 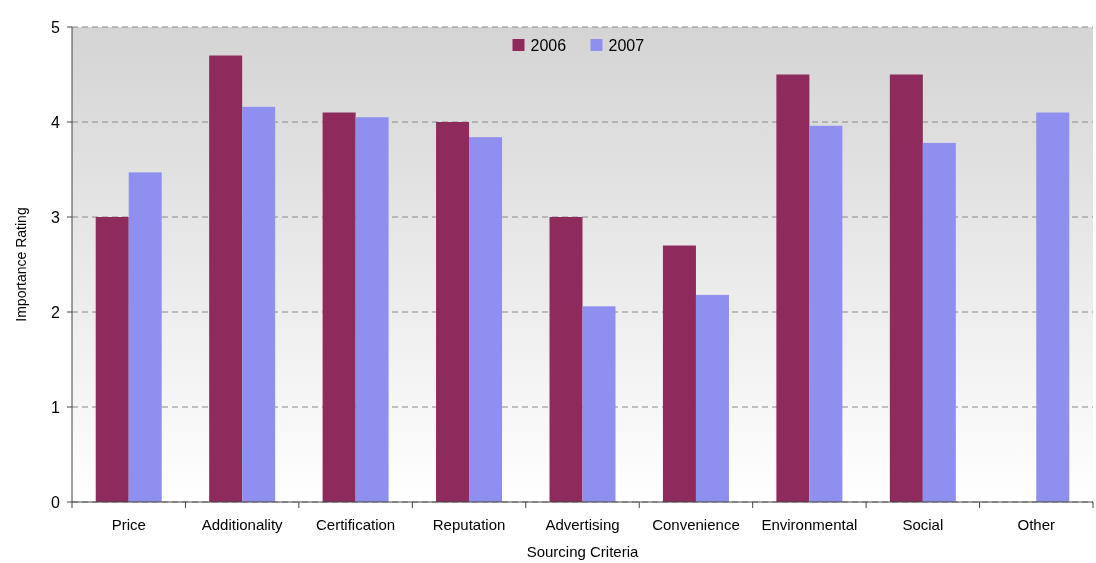 What do you see at coordinates (242, 524) in the screenshot?
I see `x-tick-label: Additionality` at bounding box center [242, 524].